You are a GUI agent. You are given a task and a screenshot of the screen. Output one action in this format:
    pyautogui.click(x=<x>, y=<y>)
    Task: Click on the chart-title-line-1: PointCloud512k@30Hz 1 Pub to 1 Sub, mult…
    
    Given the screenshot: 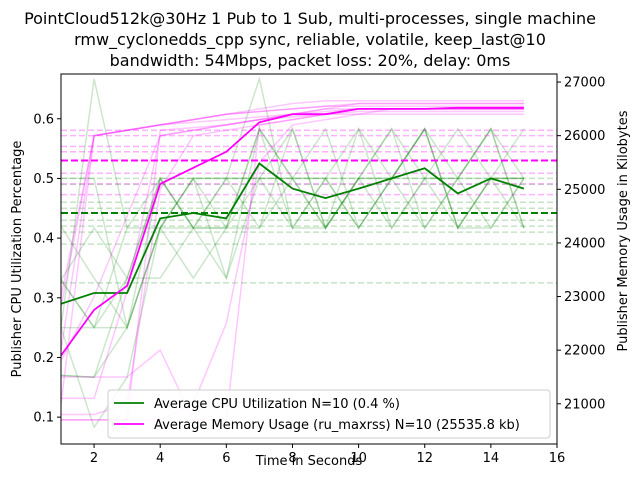 What is the action you would take?
    pyautogui.click(x=310, y=18)
    